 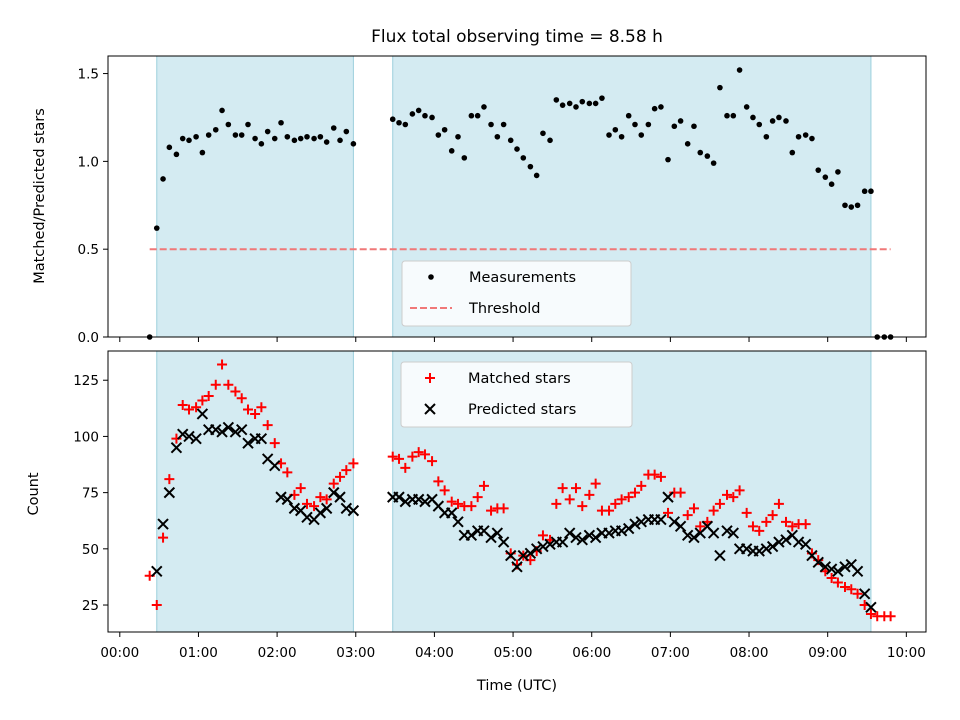 What do you see at coordinates (119, 653) in the screenshot?
I see `x-tick-label: 00:00` at bounding box center [119, 653].